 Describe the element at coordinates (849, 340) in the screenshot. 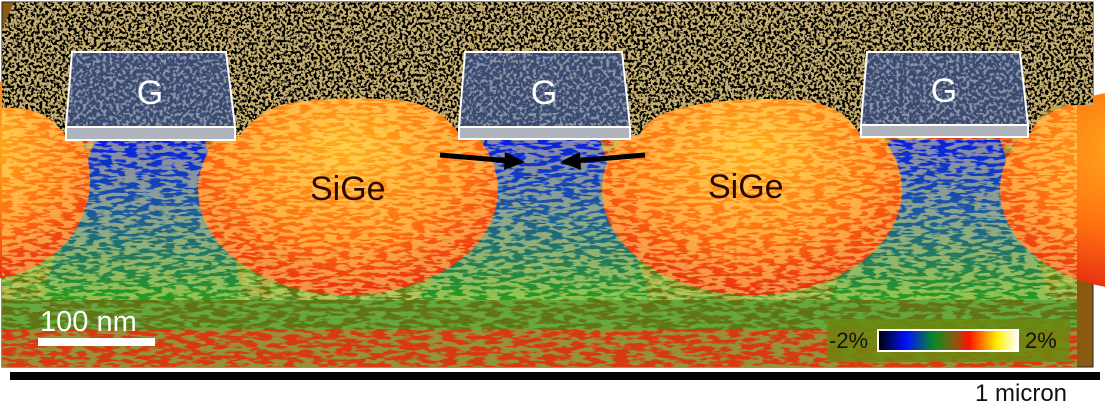

I see `colorbar-min-label: -2%` at that location.